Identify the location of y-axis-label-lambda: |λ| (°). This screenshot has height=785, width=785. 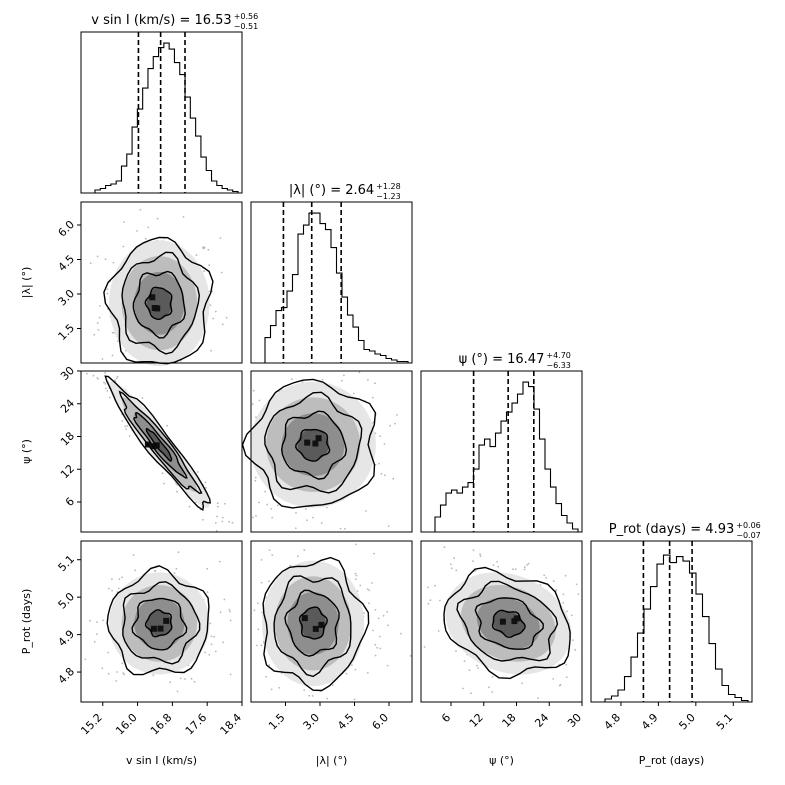
(26, 283).